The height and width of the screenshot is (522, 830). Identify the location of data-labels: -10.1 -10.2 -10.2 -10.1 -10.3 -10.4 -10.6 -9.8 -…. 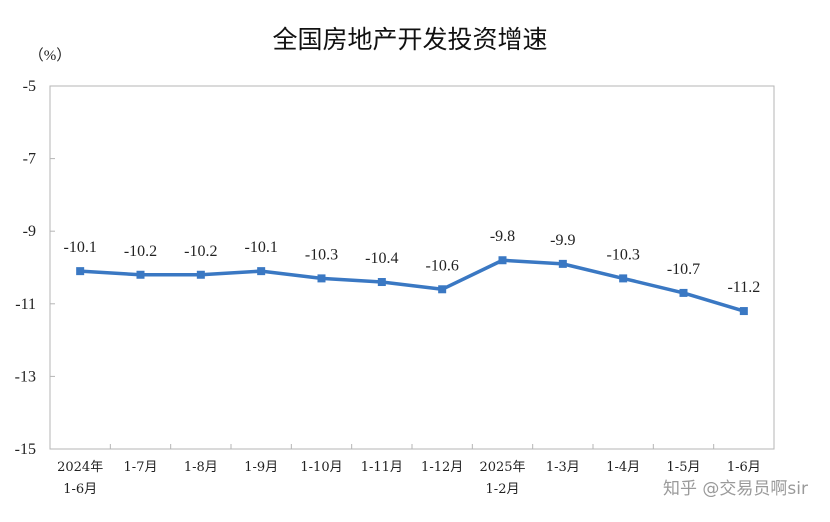
(412, 262).